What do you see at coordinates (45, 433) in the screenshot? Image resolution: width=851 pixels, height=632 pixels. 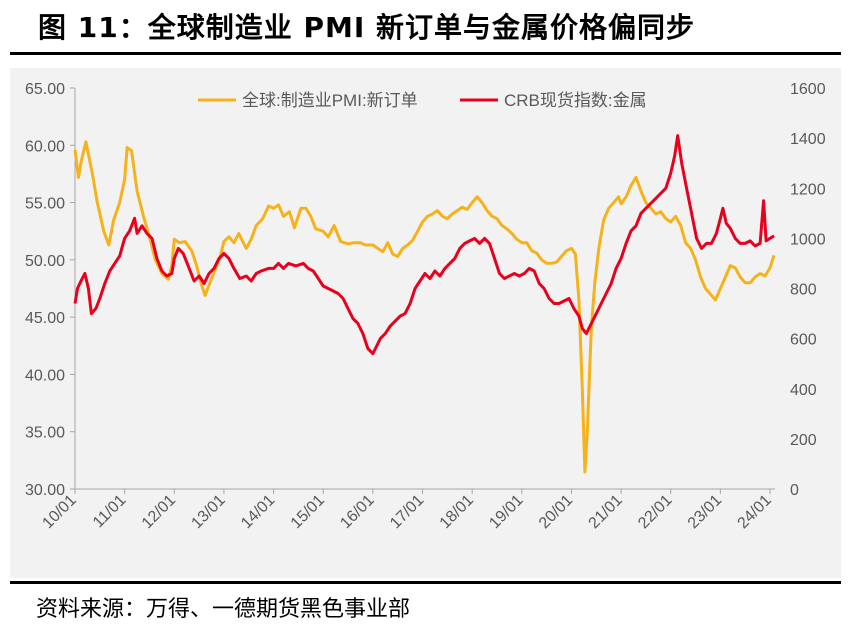 I see `y-left-tick-label: 35.00` at bounding box center [45, 433].